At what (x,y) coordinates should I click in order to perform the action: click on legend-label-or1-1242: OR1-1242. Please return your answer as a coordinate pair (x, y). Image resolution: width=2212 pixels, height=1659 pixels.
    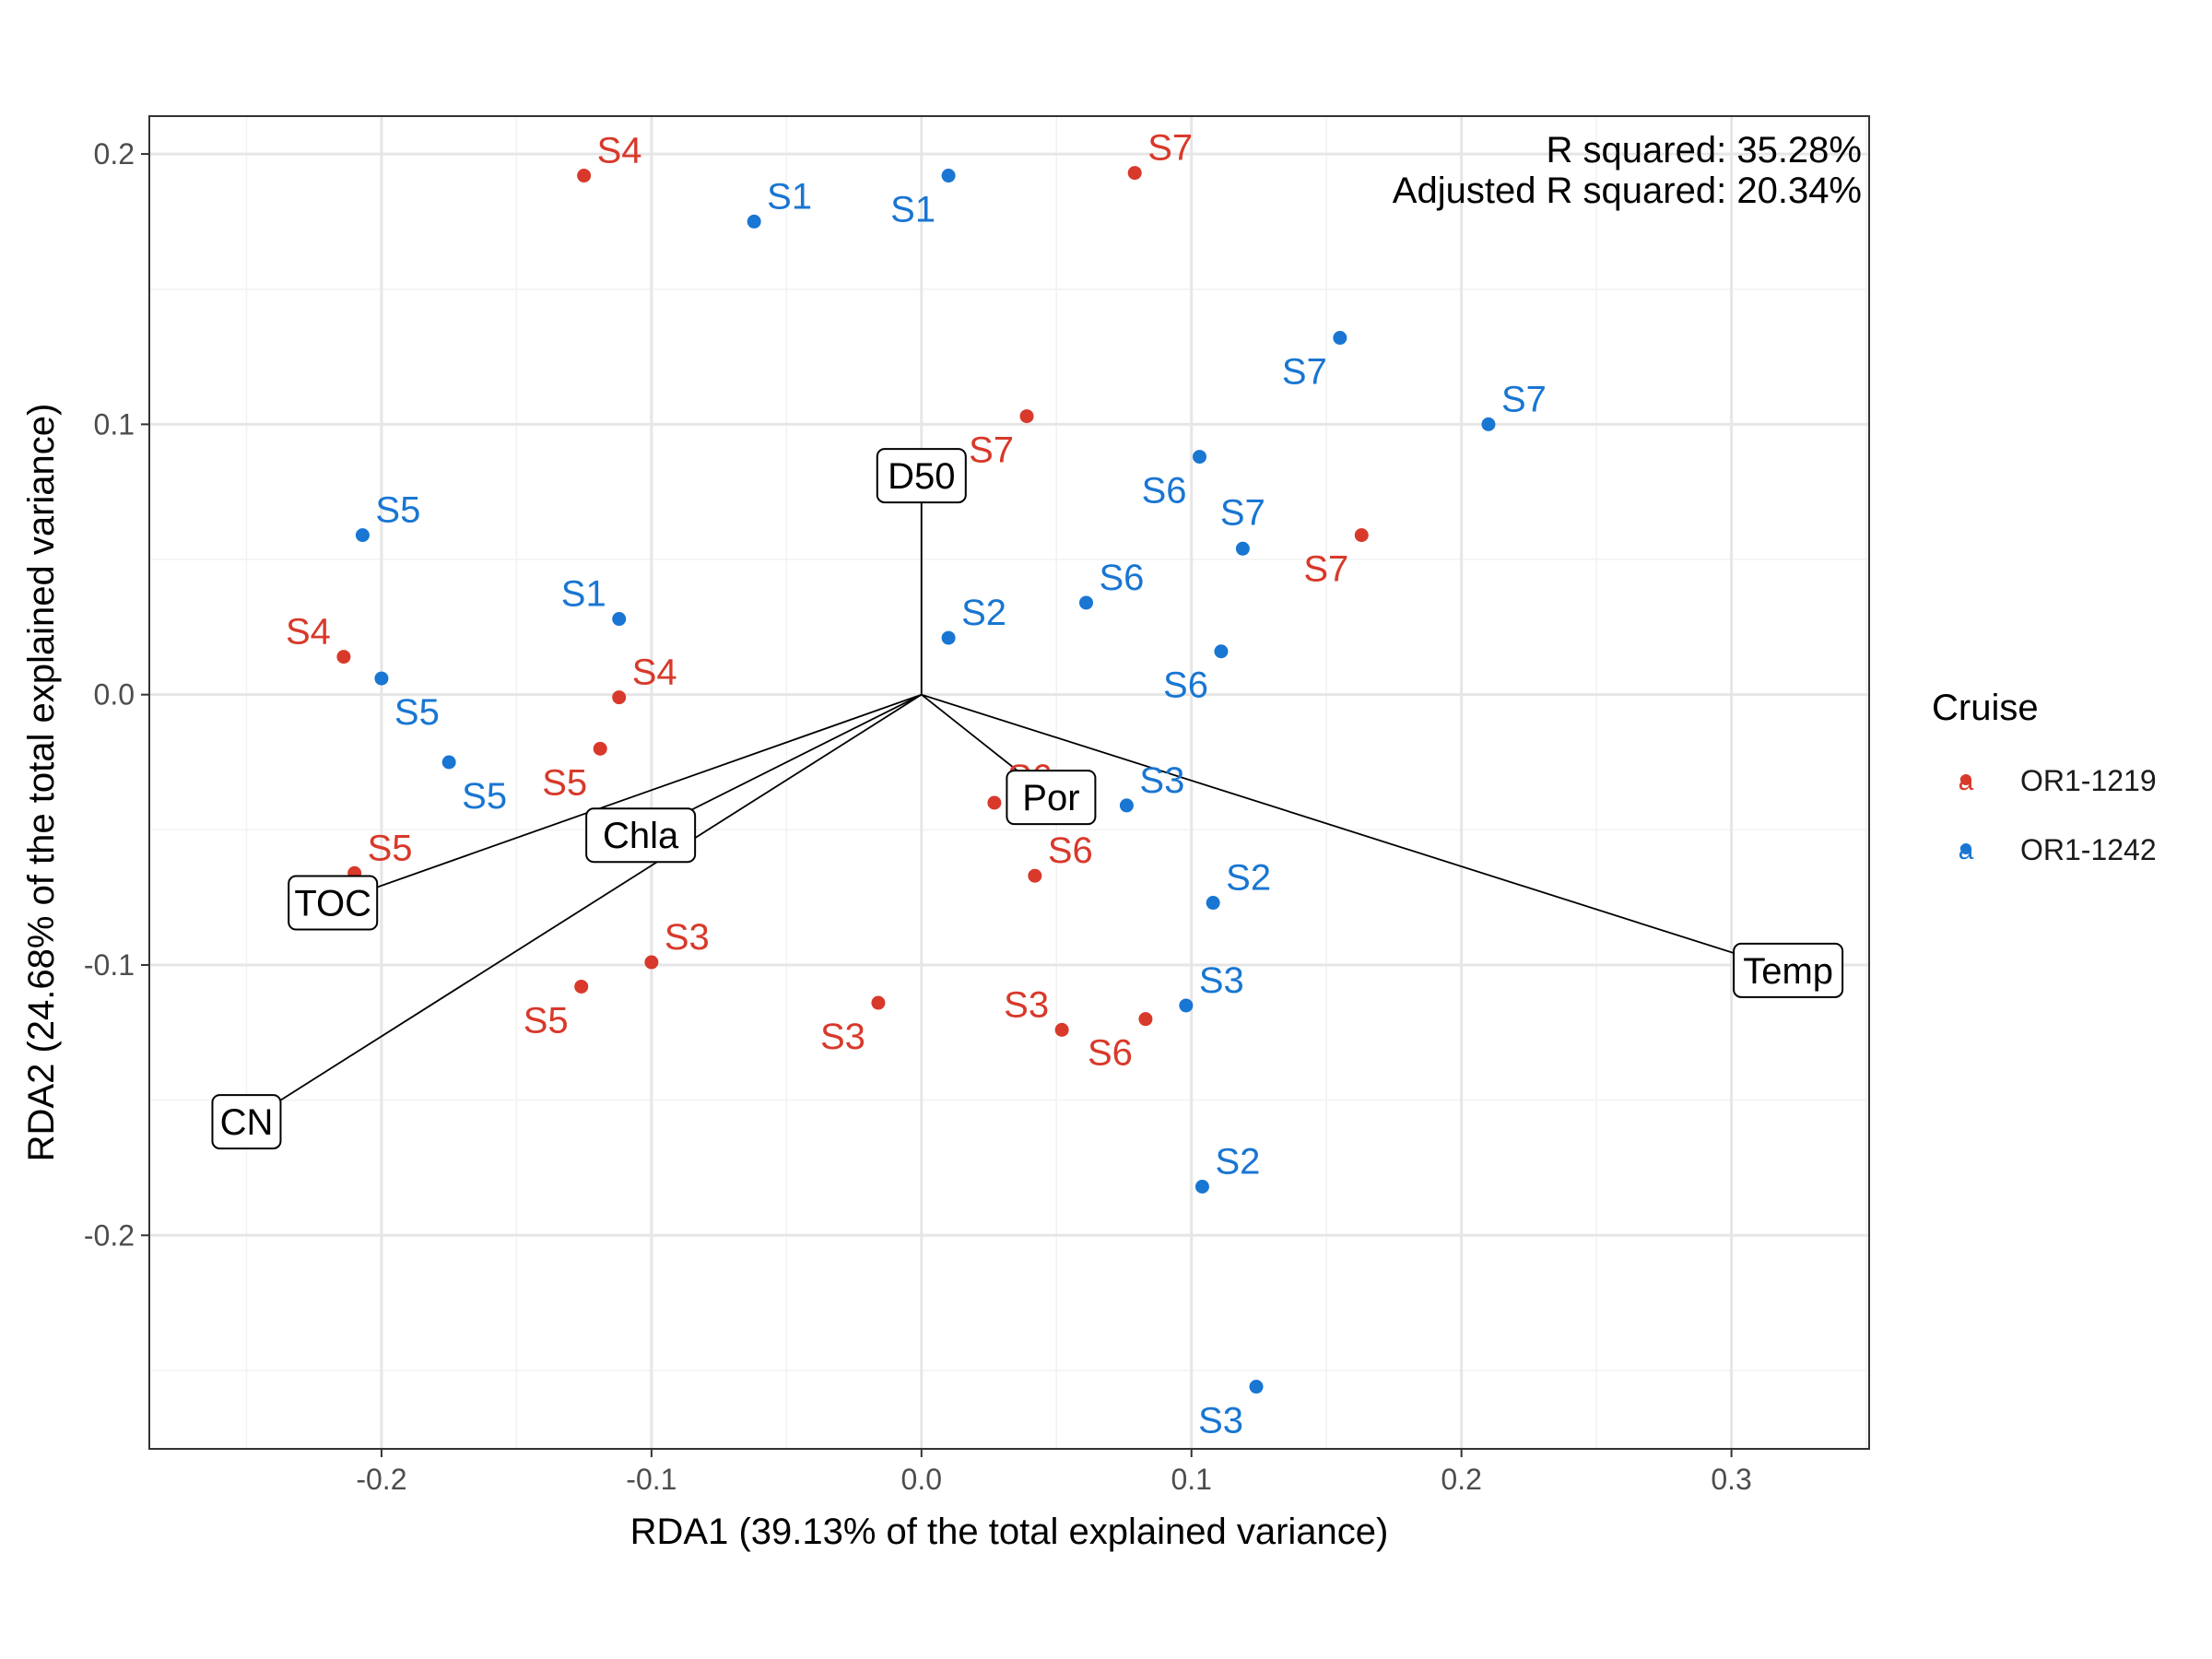
    Looking at the image, I should click on (2088, 849).